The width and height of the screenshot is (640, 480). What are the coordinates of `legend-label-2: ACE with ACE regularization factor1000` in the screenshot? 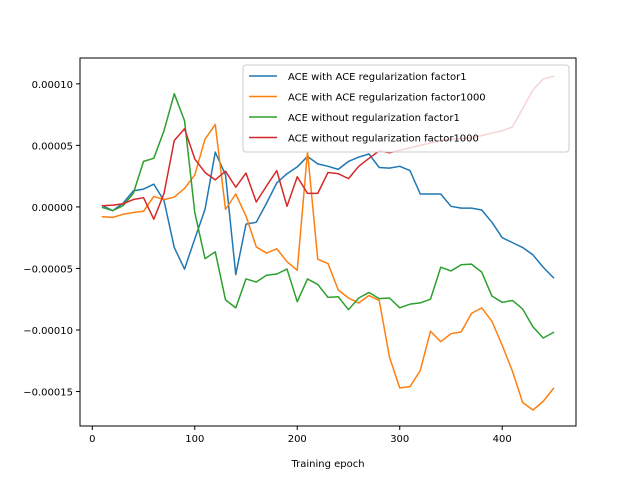 It's located at (387, 98).